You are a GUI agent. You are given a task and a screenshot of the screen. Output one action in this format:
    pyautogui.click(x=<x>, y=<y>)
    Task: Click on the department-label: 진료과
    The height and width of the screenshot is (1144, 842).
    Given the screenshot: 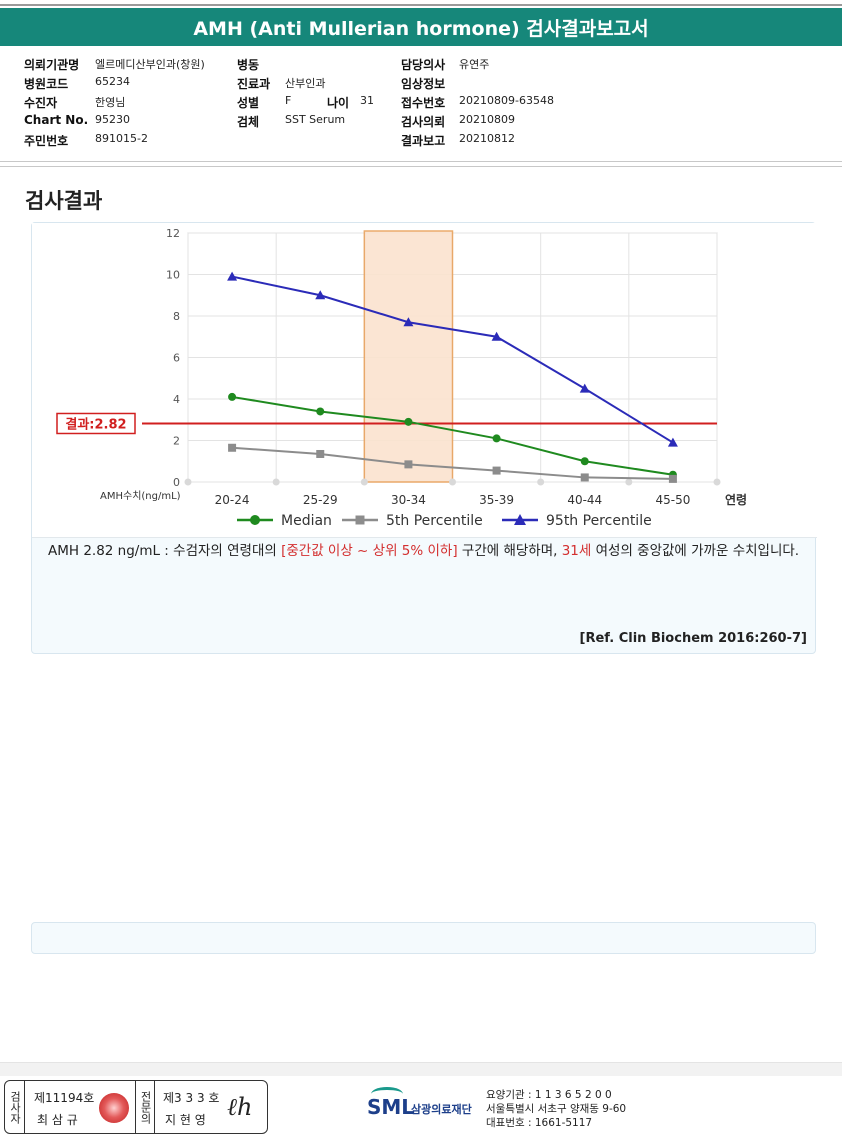 What is the action you would take?
    pyautogui.click(x=254, y=84)
    